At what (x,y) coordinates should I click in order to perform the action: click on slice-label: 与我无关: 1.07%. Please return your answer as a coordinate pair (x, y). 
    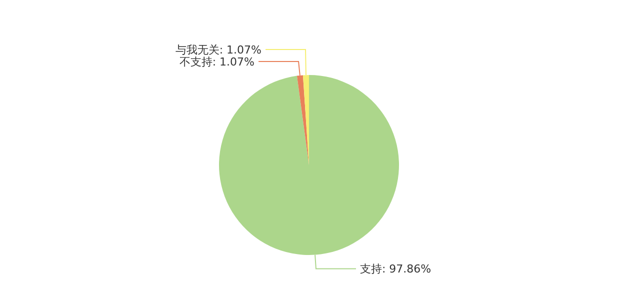
    Looking at the image, I should click on (218, 49).